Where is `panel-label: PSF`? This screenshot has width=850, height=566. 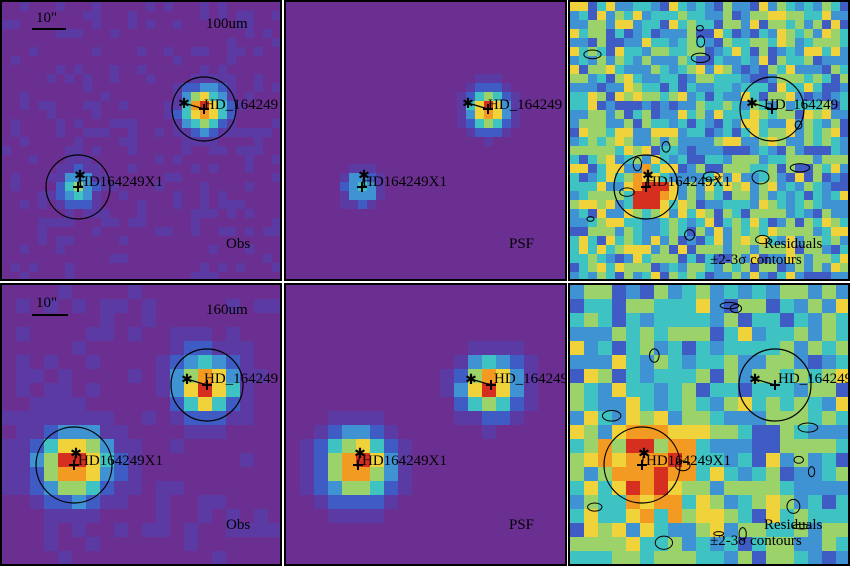 panel-label: PSF is located at coordinates (522, 244).